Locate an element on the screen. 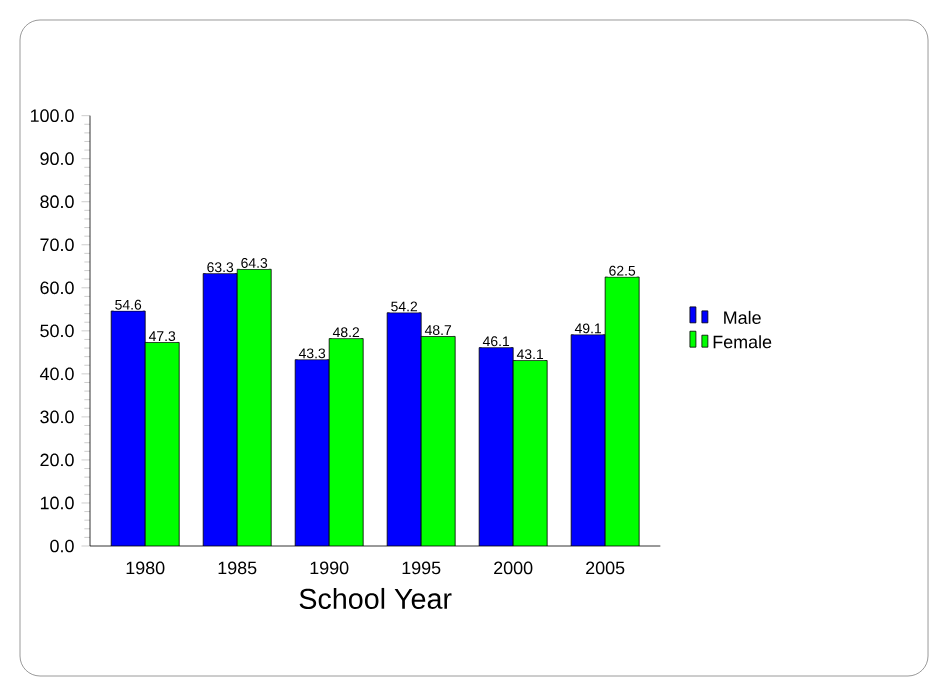 The height and width of the screenshot is (696, 948). legend-label: Male is located at coordinates (742, 317).